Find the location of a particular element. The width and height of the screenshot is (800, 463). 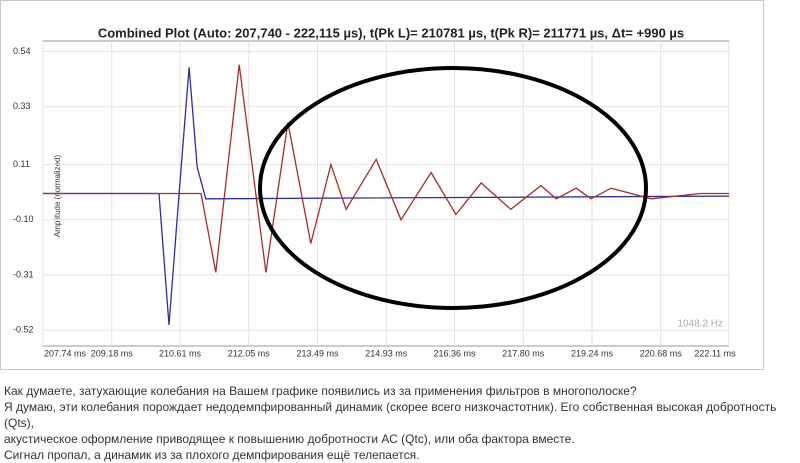

x-tick-label: 220.68 ms is located at coordinates (661, 353).